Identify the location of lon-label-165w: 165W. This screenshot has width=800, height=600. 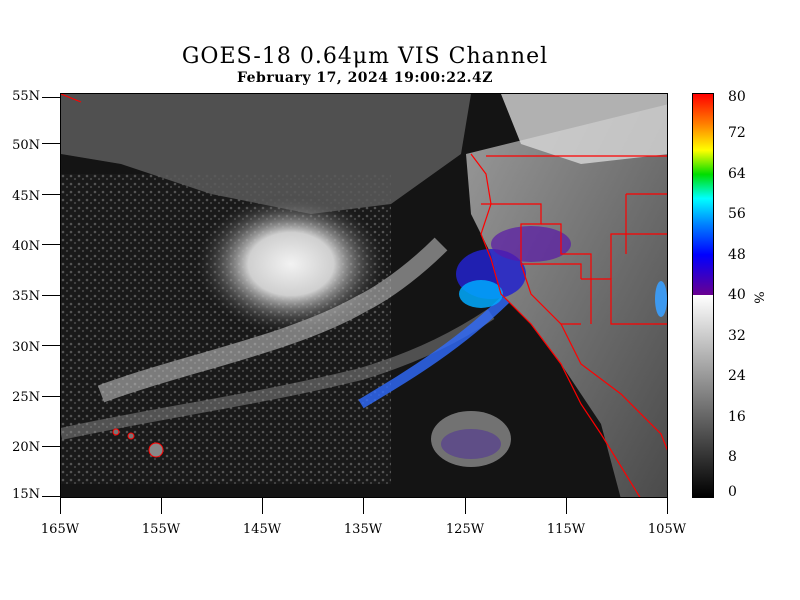
(60, 529).